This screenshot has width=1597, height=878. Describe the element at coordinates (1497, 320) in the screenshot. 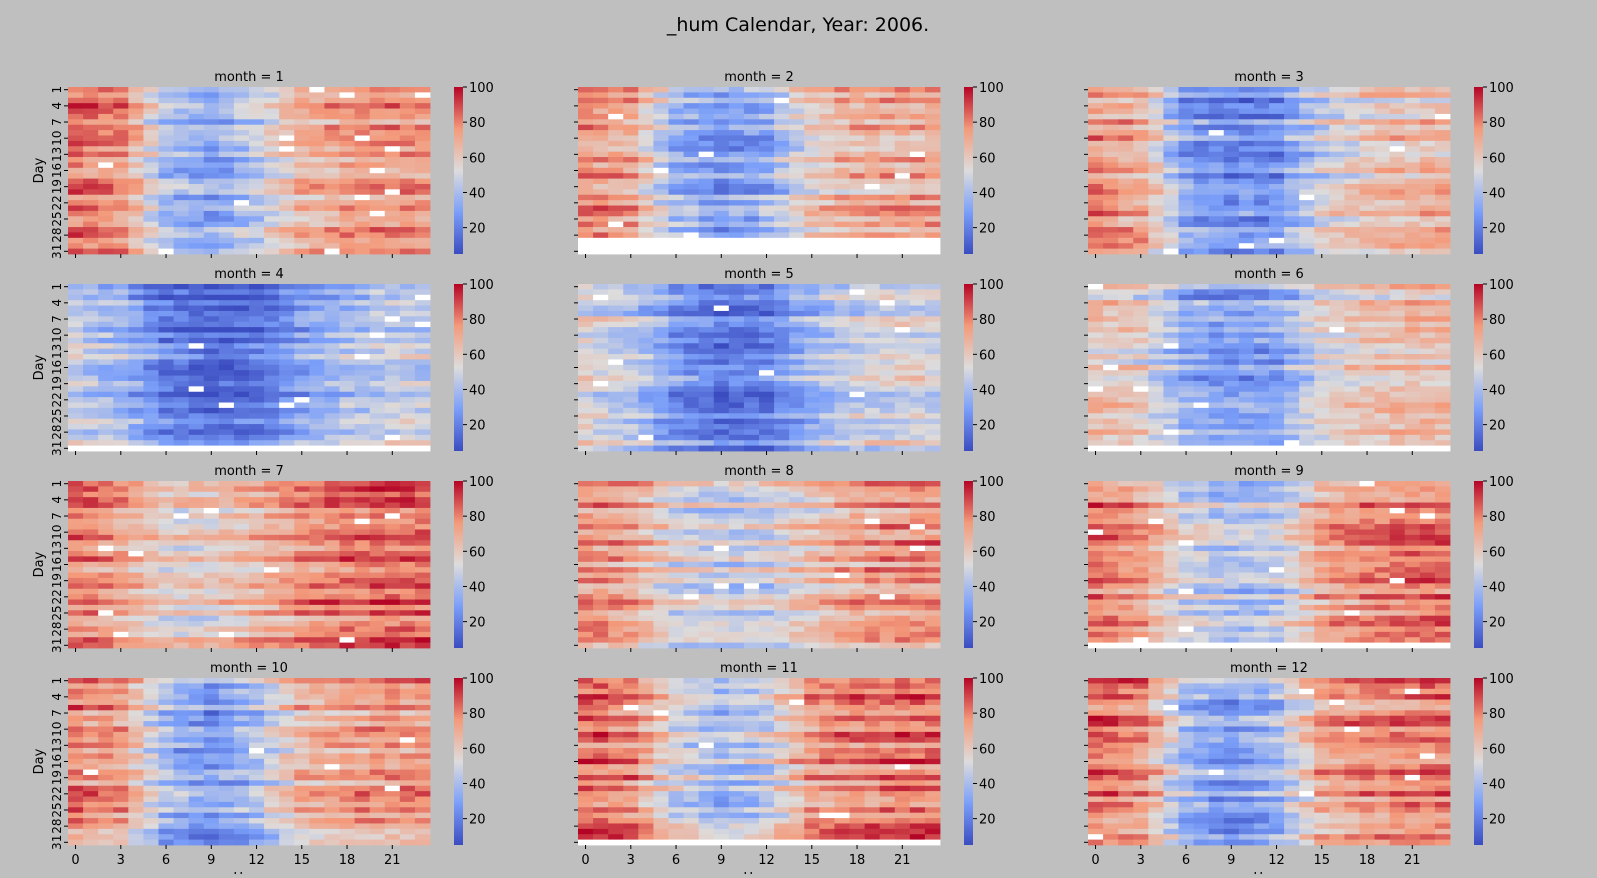

I see `colorbar-tick-label: 80` at that location.